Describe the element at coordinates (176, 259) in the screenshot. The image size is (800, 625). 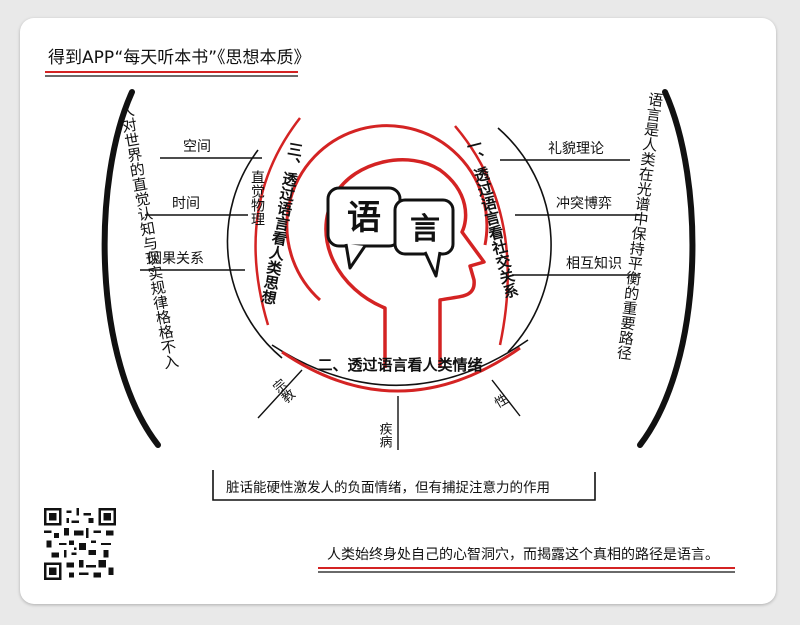
I see `branch-label: 因果关系` at that location.